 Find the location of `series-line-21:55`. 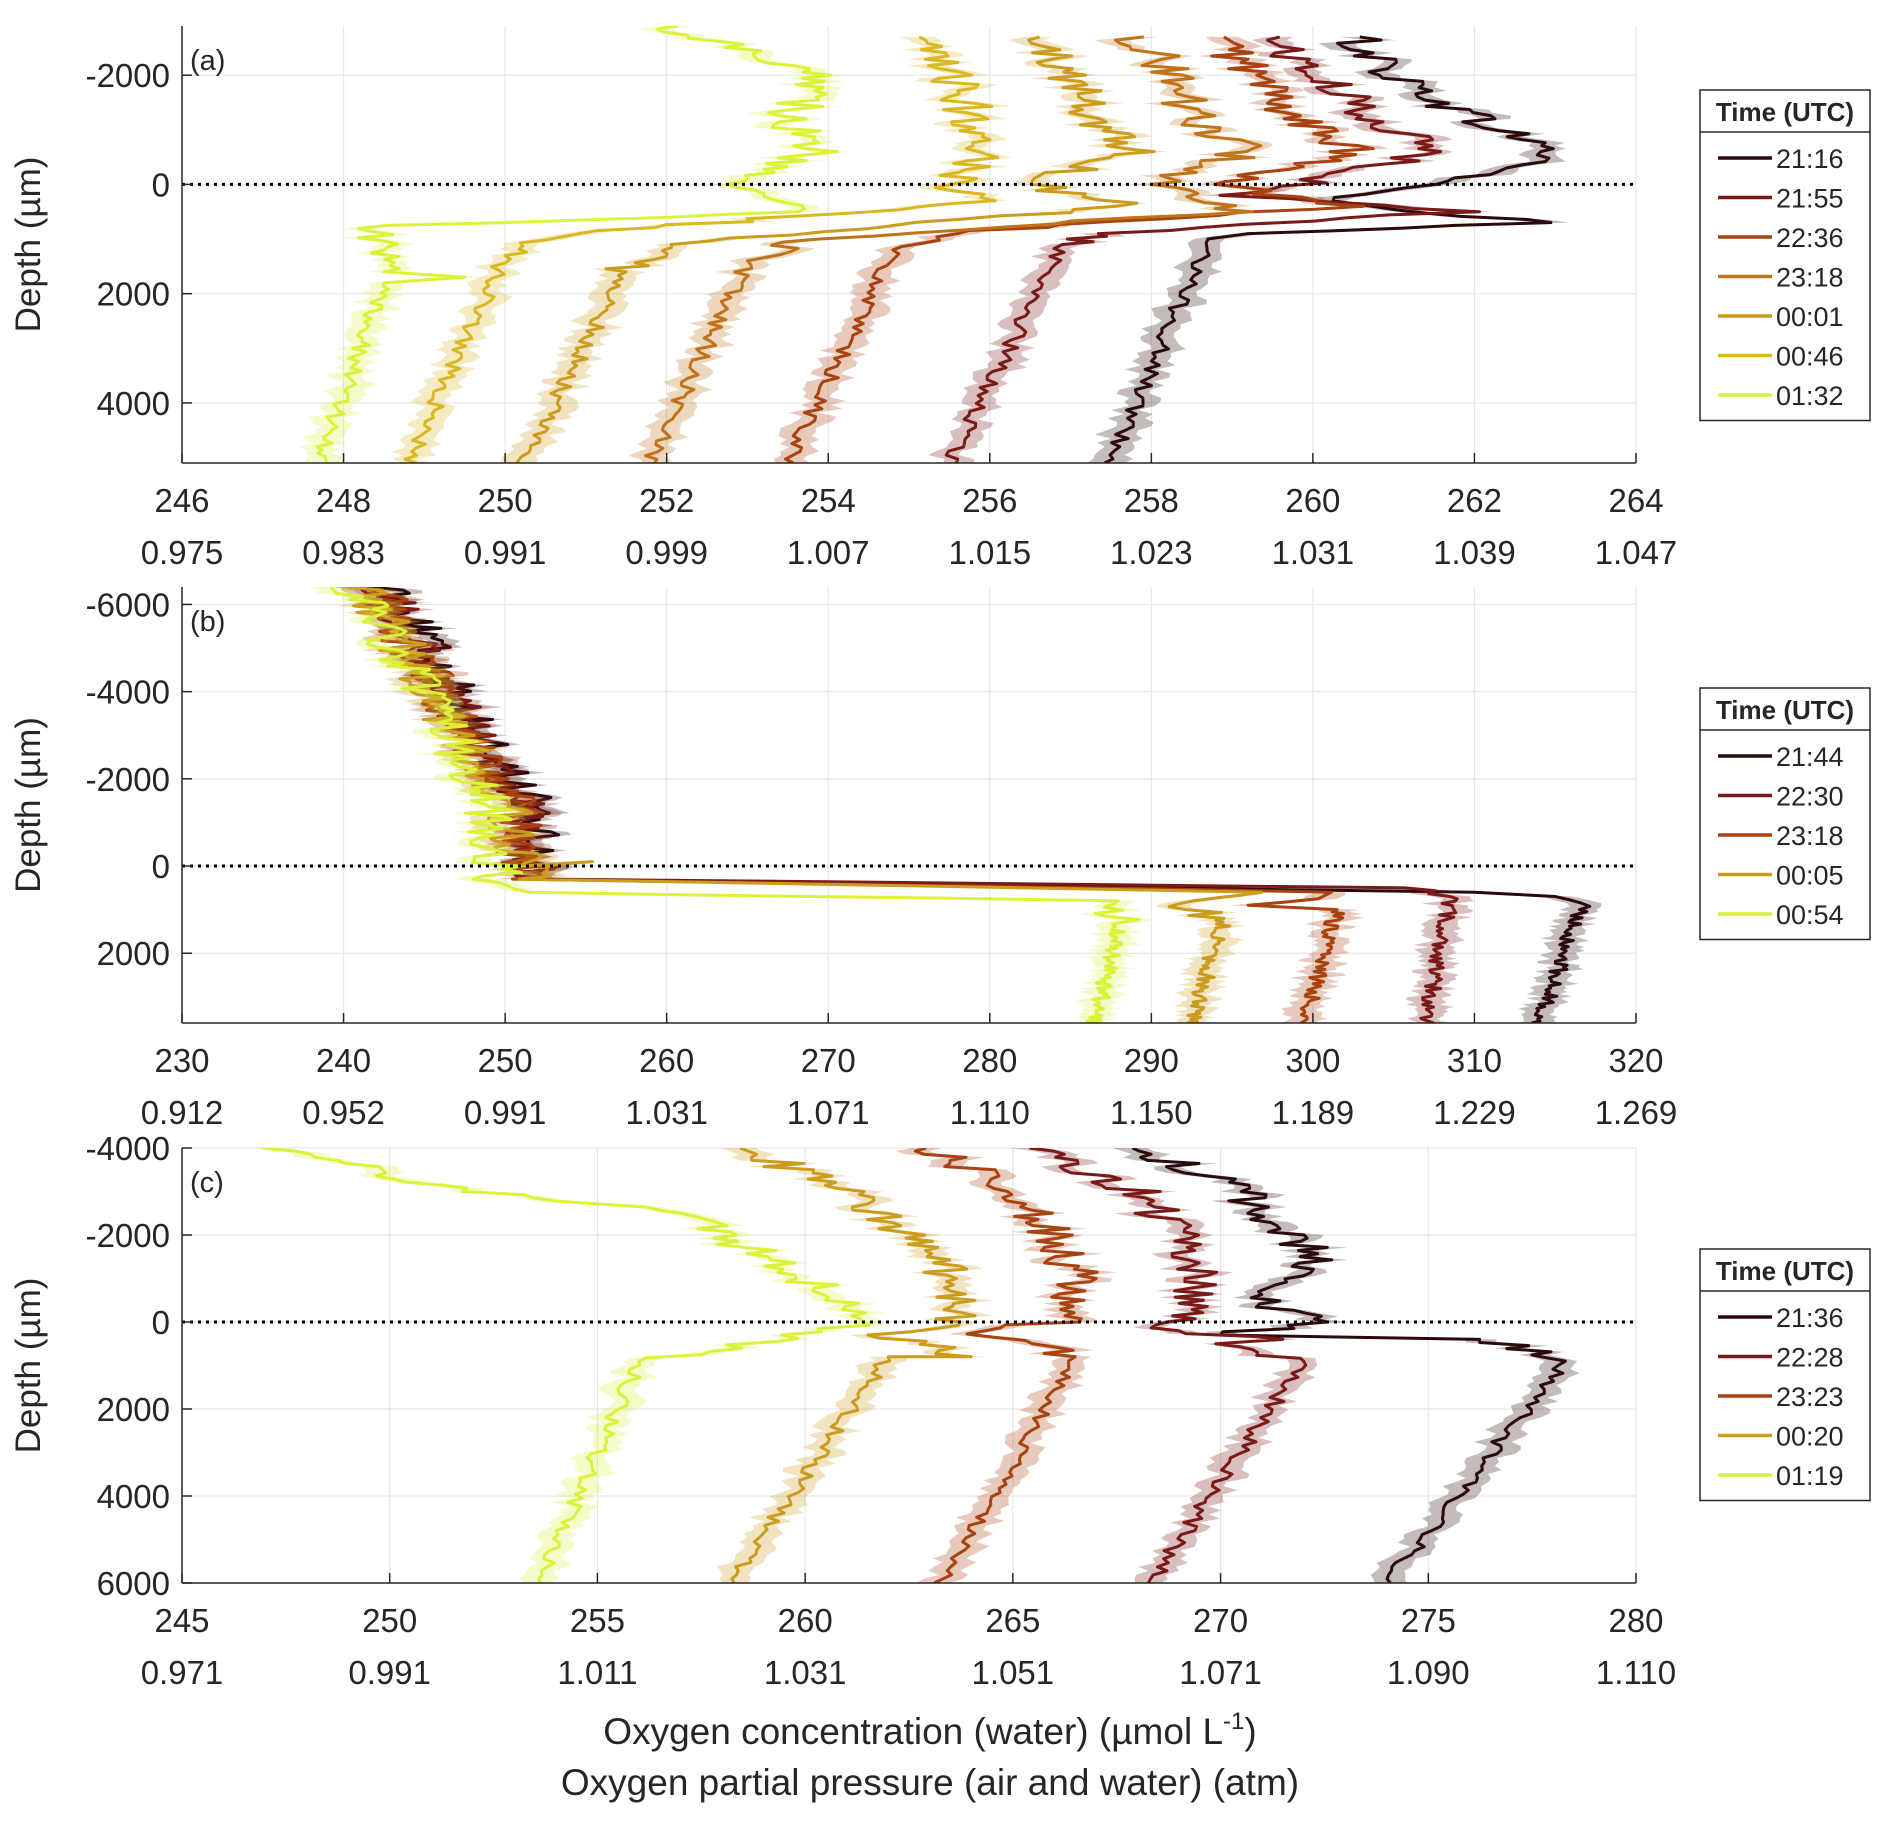

series-line-21:55 is located at coordinates (1213, 249).